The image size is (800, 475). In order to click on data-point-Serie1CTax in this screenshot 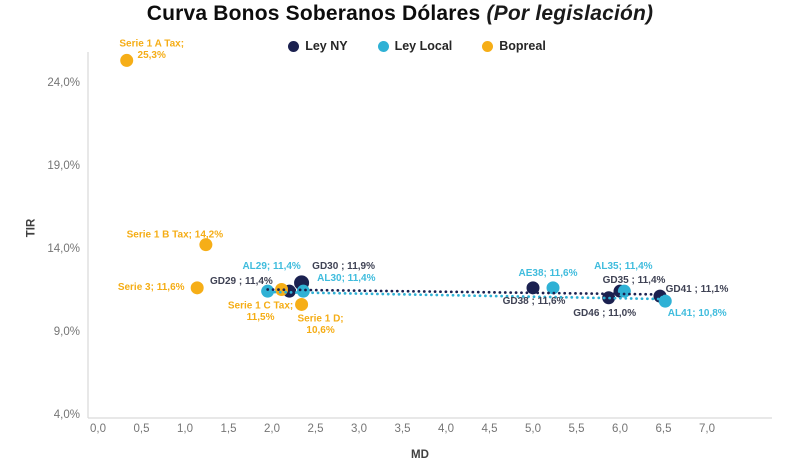, I will do `click(282, 289)`.